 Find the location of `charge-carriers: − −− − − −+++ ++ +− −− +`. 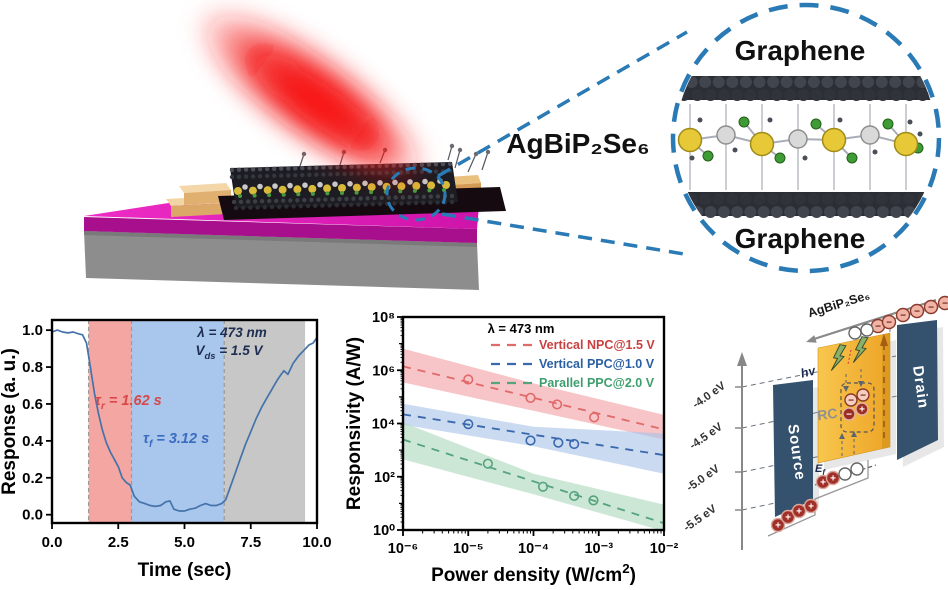

charge-carriers: − −− − − −+++ ++ +− −− + is located at coordinates (859, 414).